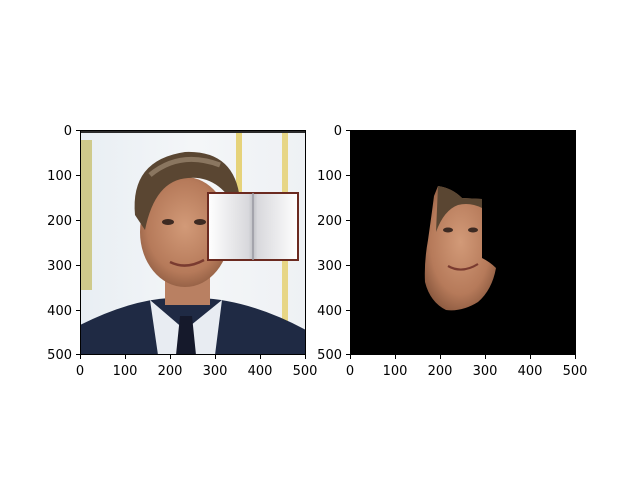 Image resolution: width=640 pixels, height=484 pixels. Describe the element at coordinates (460, 248) in the screenshot. I see `masked-face` at that location.